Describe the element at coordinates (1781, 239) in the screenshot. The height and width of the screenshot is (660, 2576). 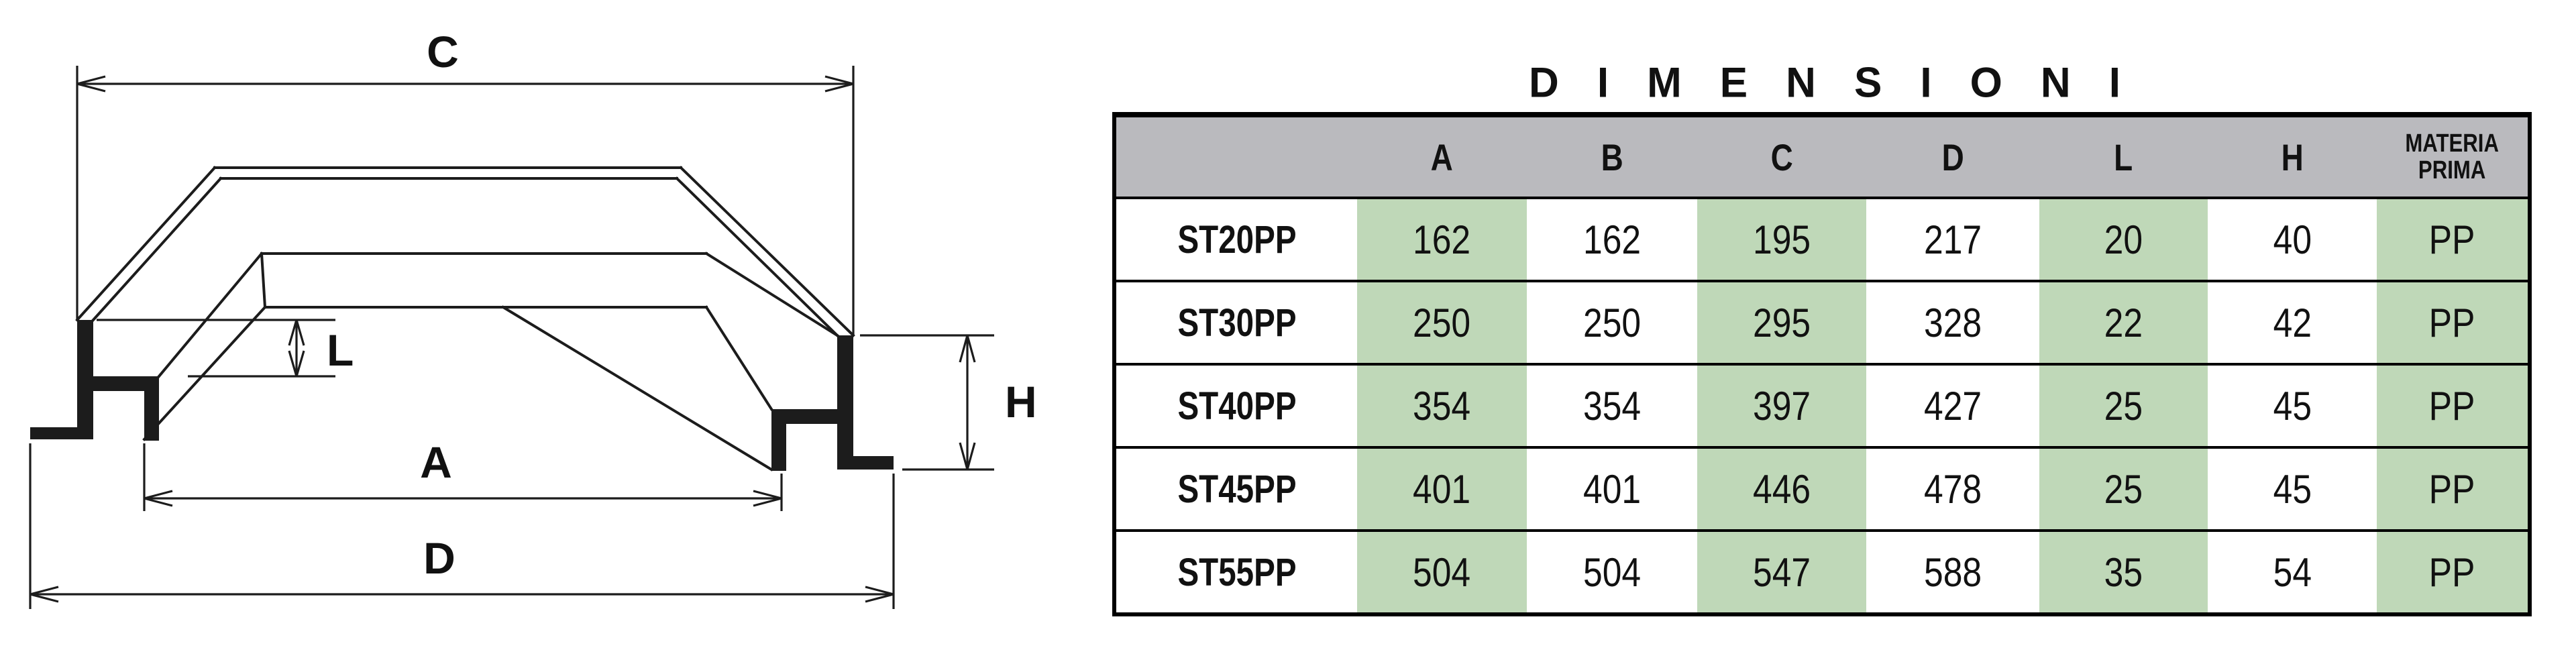
I see `table-cell: 195` at that location.